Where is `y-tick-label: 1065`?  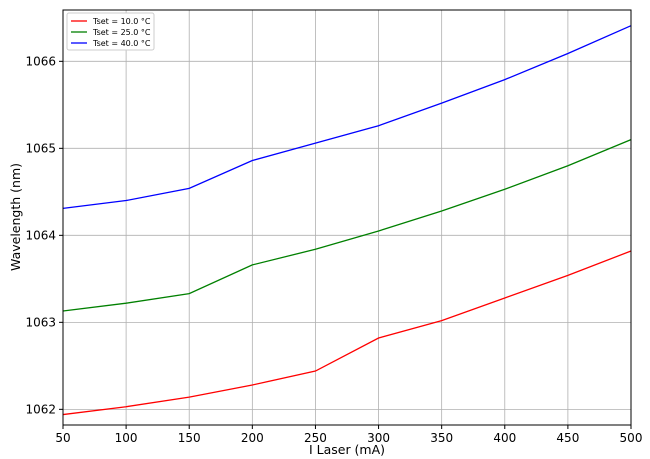
y-tick-label: 1065 is located at coordinates (40, 148).